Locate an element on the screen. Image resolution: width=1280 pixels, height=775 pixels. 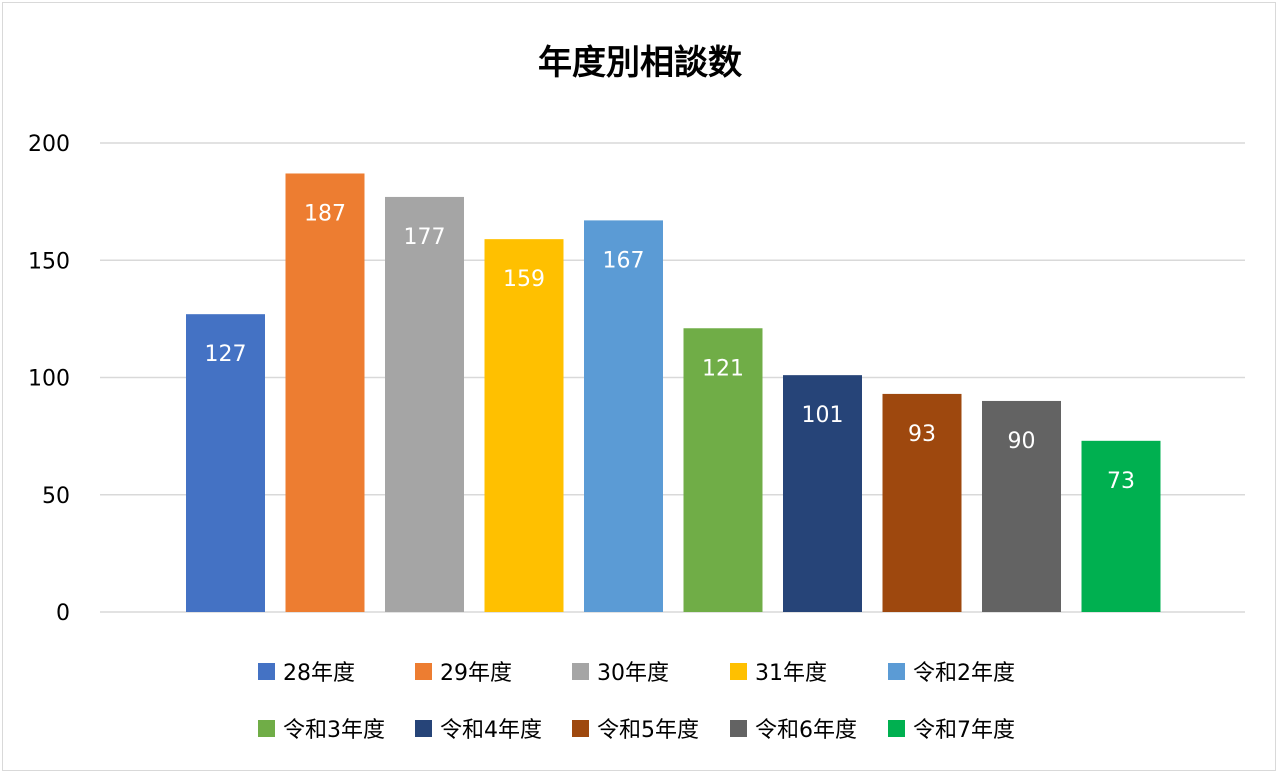
bar-data-label: 167 is located at coordinates (624, 260).